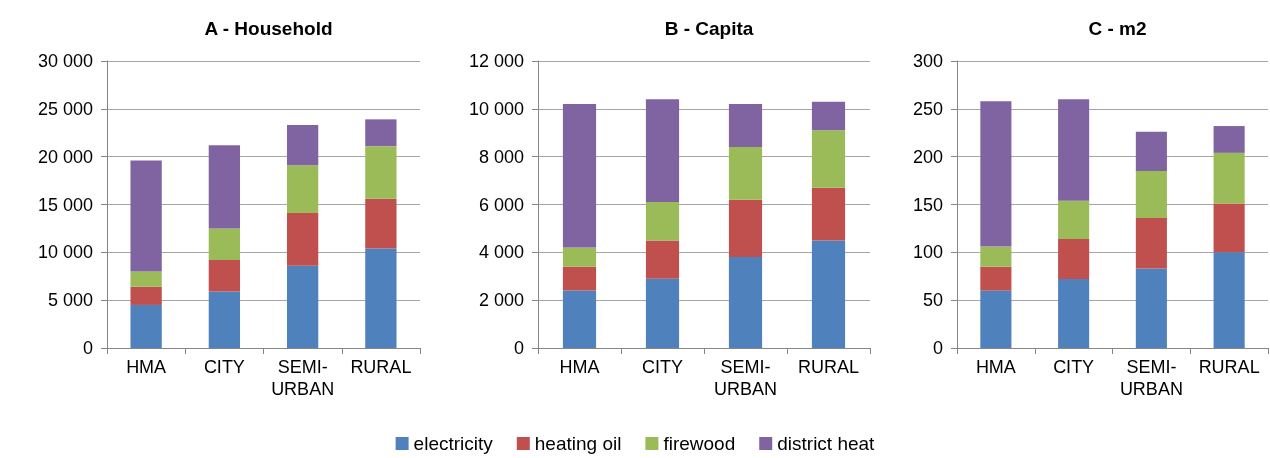  I want to click on y-tick-label: 200, so click(927, 156).